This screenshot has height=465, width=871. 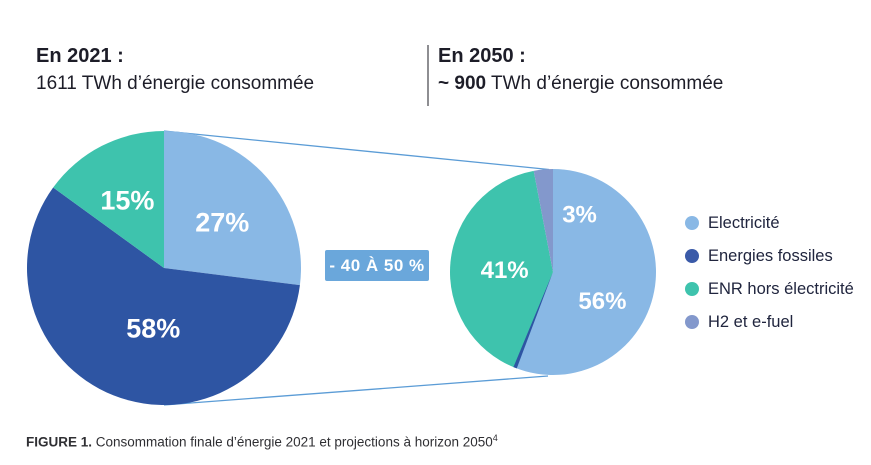 I want to click on legend-item-label: H2 et e-fuel, so click(x=751, y=321).